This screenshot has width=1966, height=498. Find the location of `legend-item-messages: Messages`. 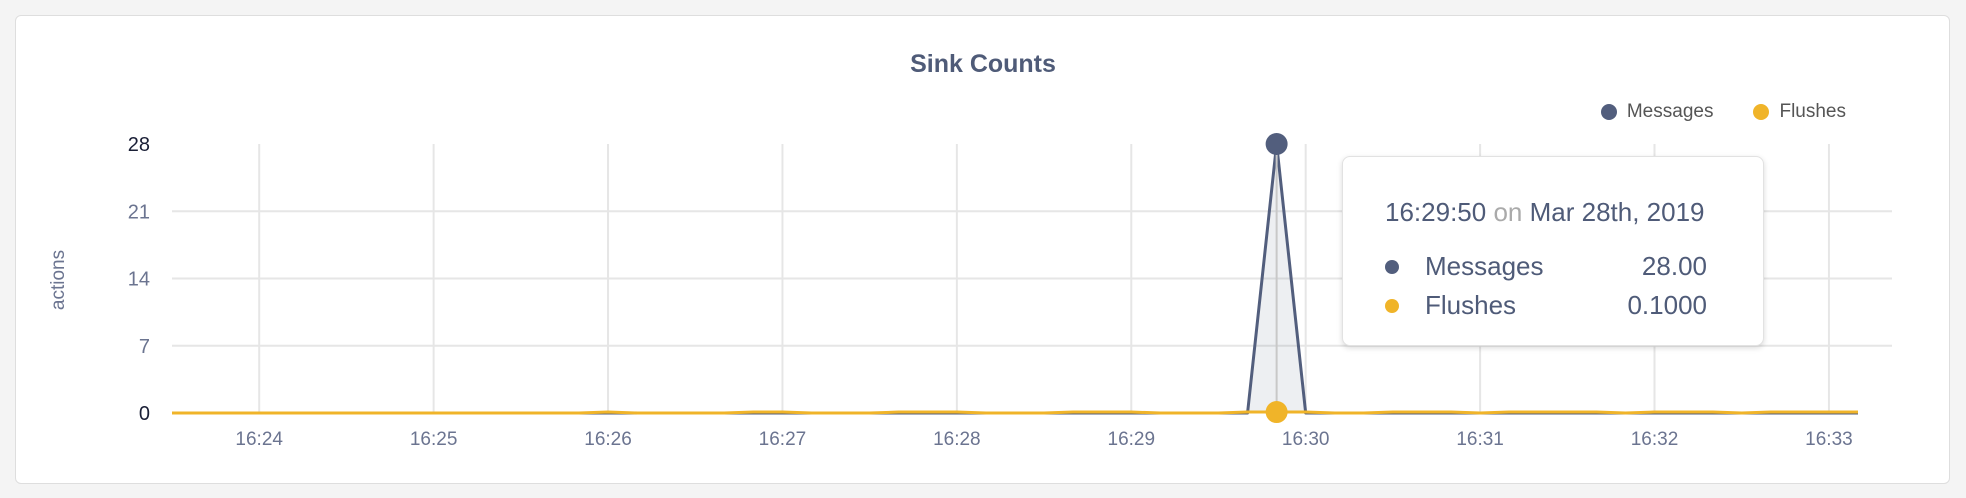

legend-item-messages: Messages is located at coordinates (1657, 112).